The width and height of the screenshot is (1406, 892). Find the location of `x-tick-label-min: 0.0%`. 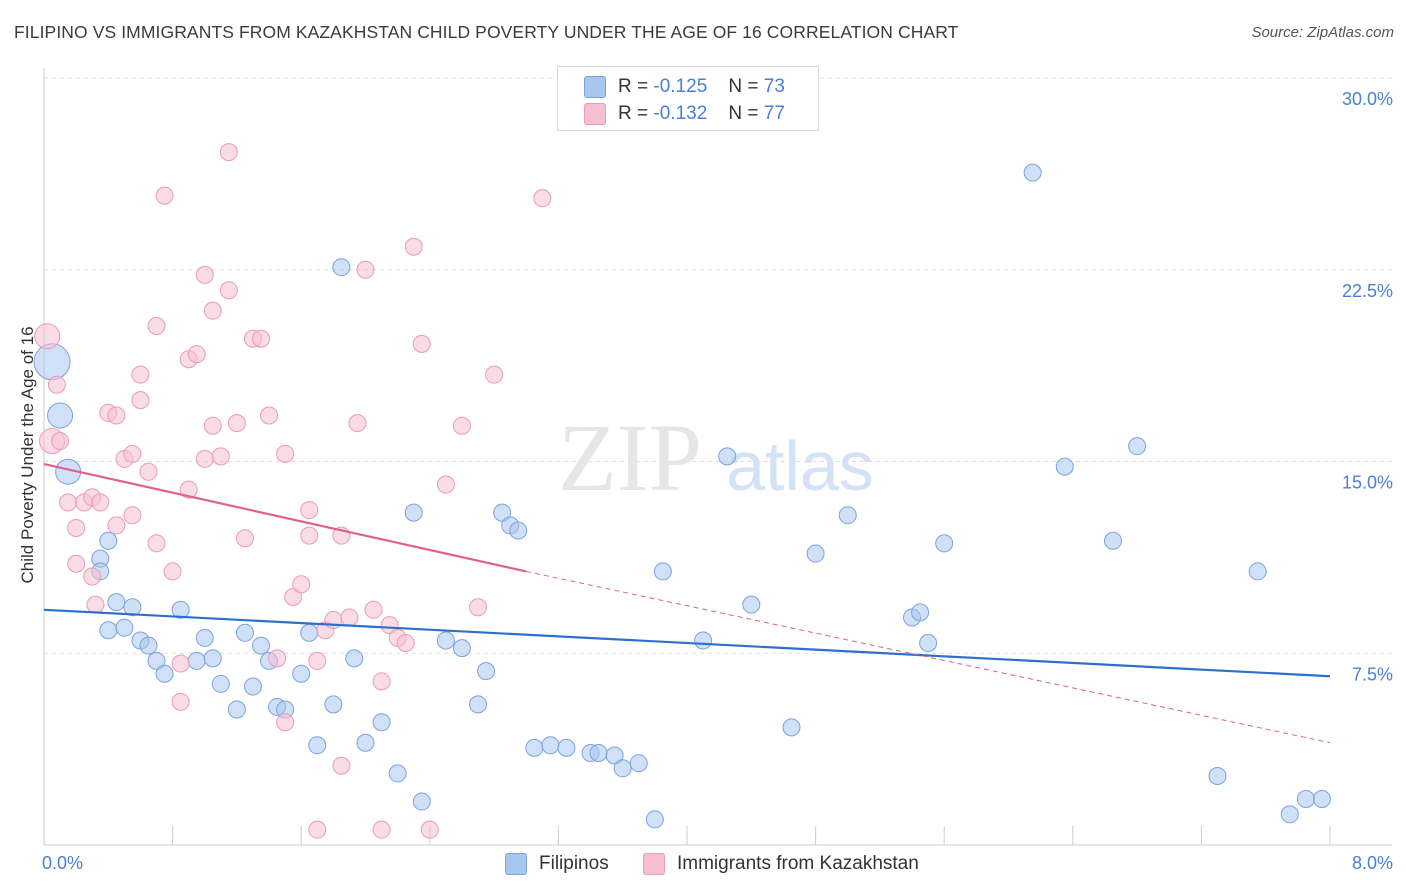

x-tick-label-min: 0.0% is located at coordinates (62, 863).